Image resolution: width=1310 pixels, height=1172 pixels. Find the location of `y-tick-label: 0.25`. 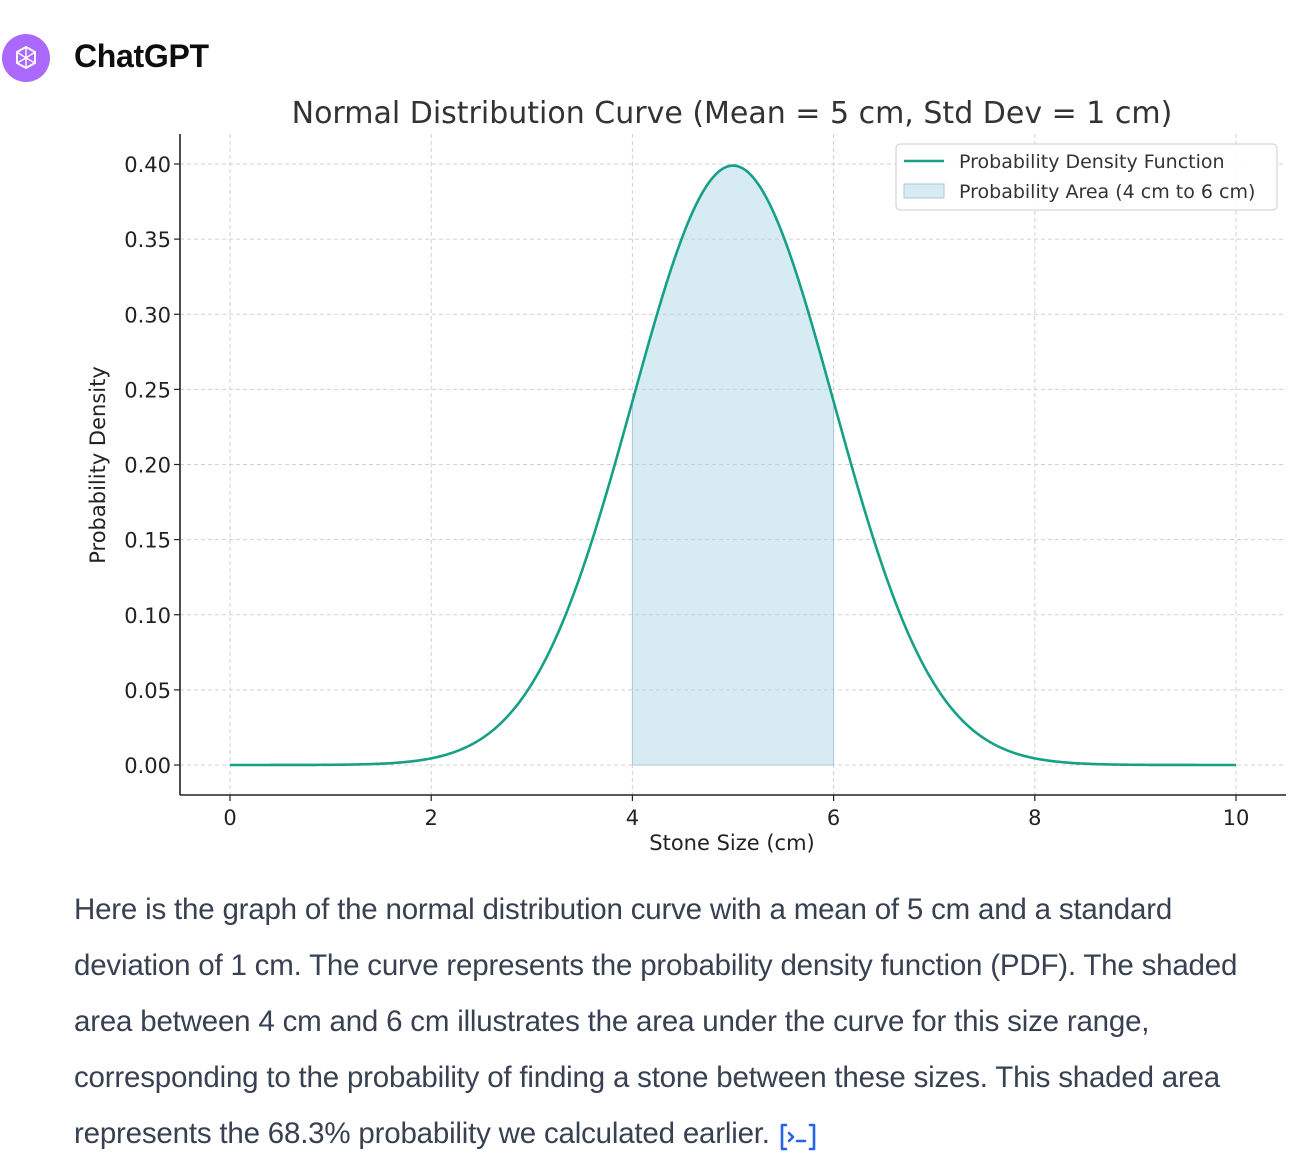

y-tick-label: 0.25 is located at coordinates (147, 390).